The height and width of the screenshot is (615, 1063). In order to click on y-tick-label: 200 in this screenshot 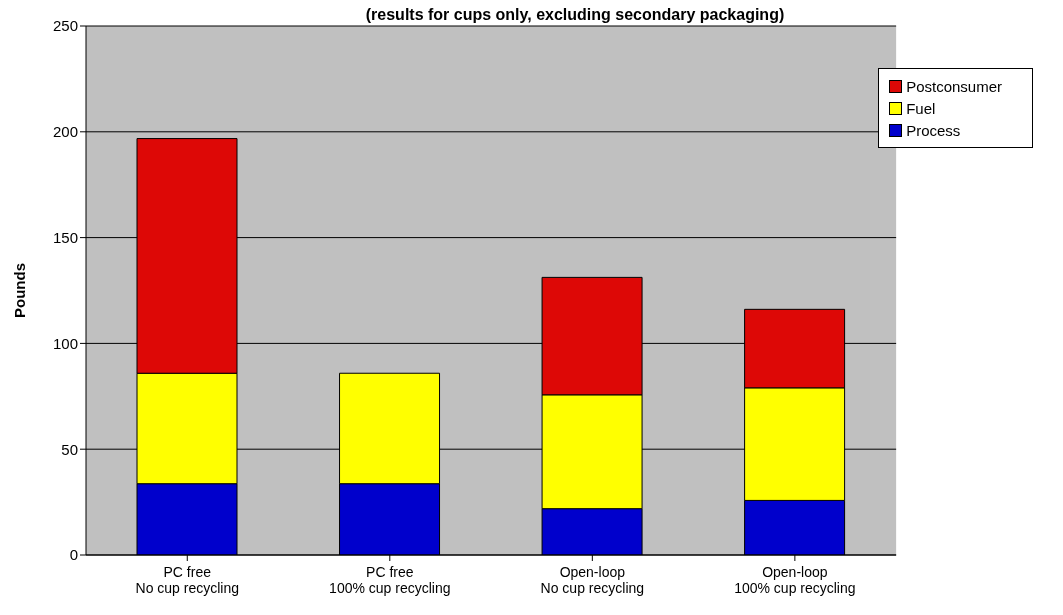, I will do `click(65, 132)`.